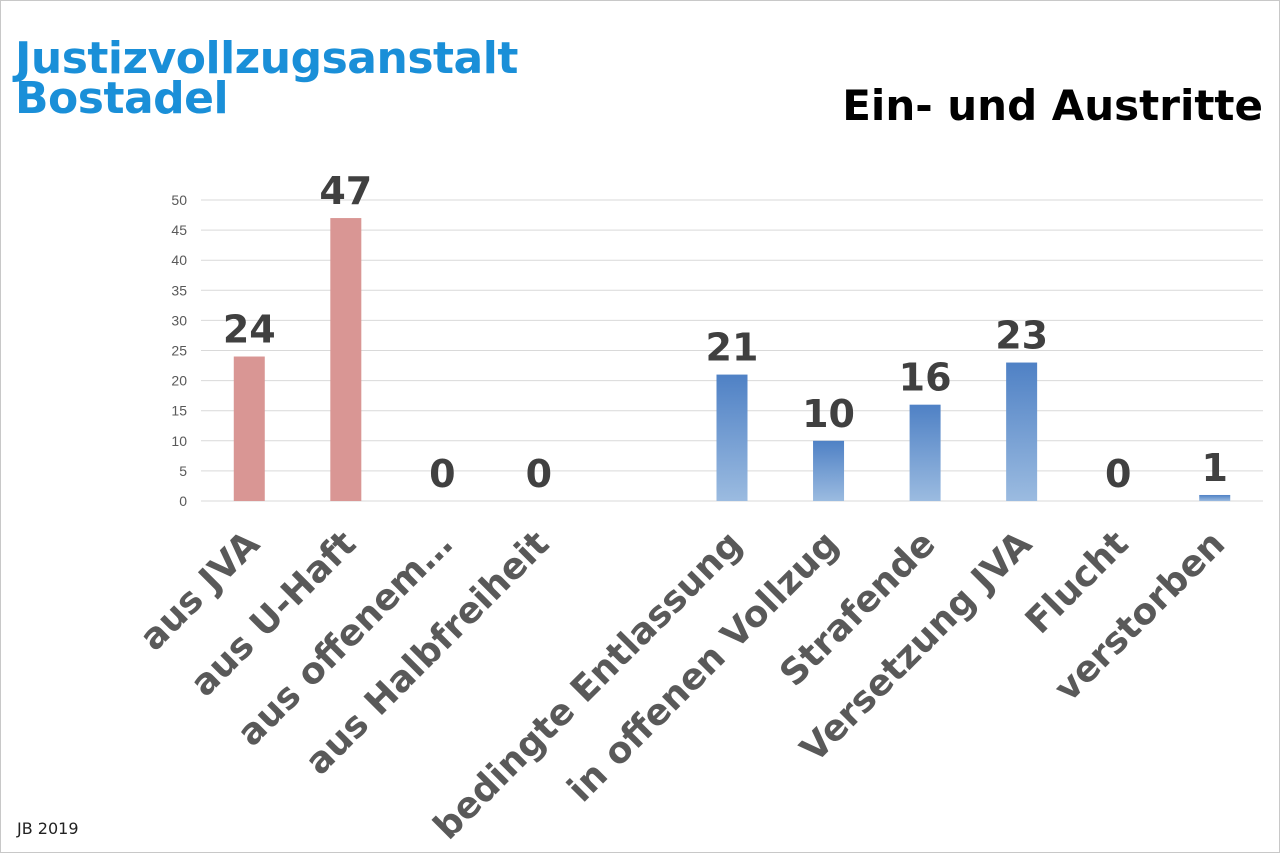  What do you see at coordinates (179, 230) in the screenshot?
I see `y-tick-label: 45` at bounding box center [179, 230].